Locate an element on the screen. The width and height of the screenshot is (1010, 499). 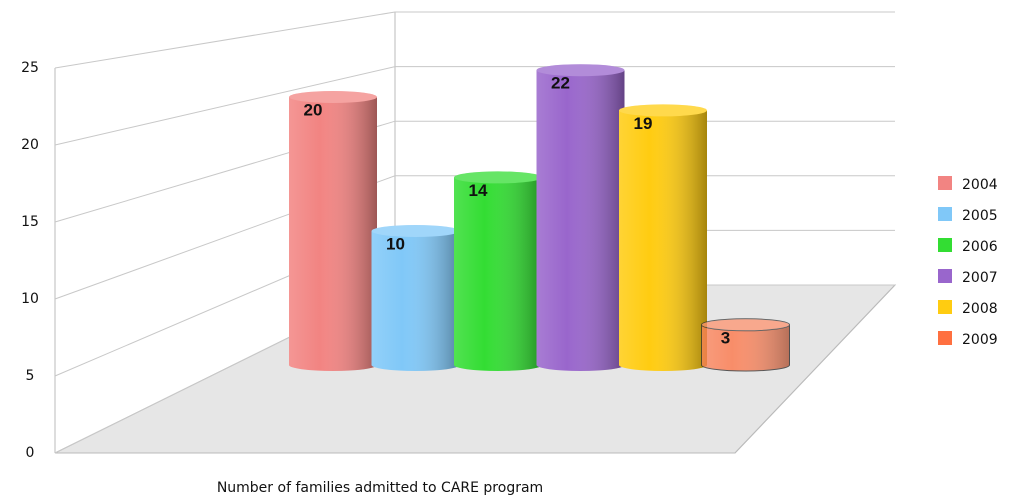
value-label: 22 is located at coordinates (560, 83).